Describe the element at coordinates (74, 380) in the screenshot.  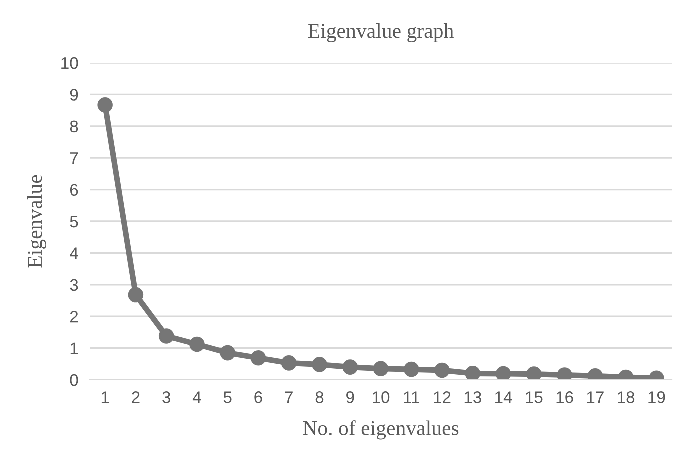
I see `y-tick-label: 0` at that location.